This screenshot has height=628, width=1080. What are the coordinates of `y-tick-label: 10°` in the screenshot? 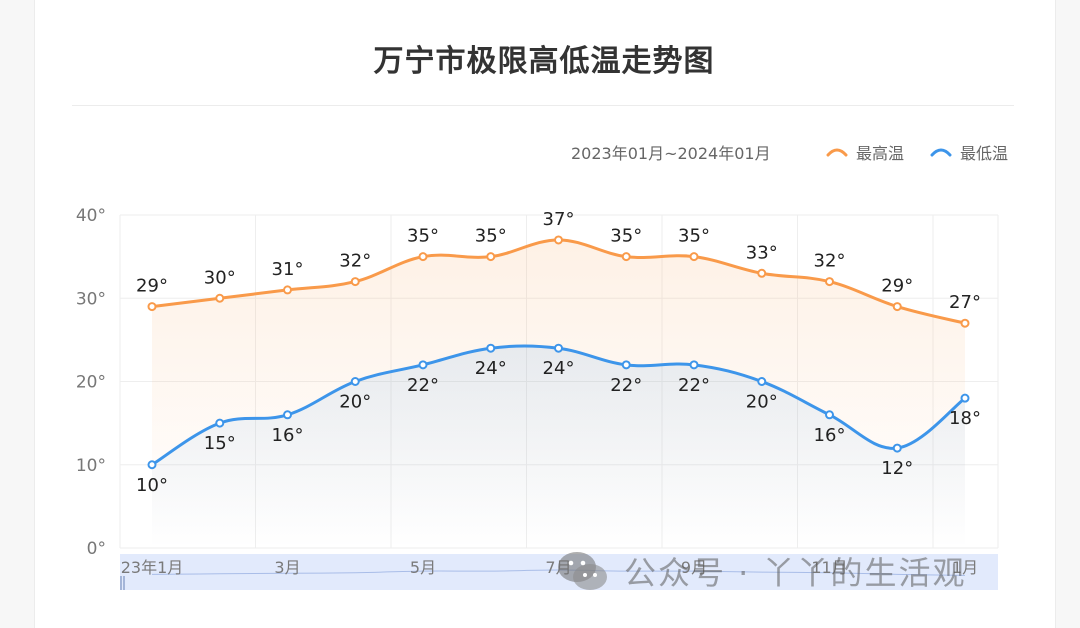 It's located at (91, 466).